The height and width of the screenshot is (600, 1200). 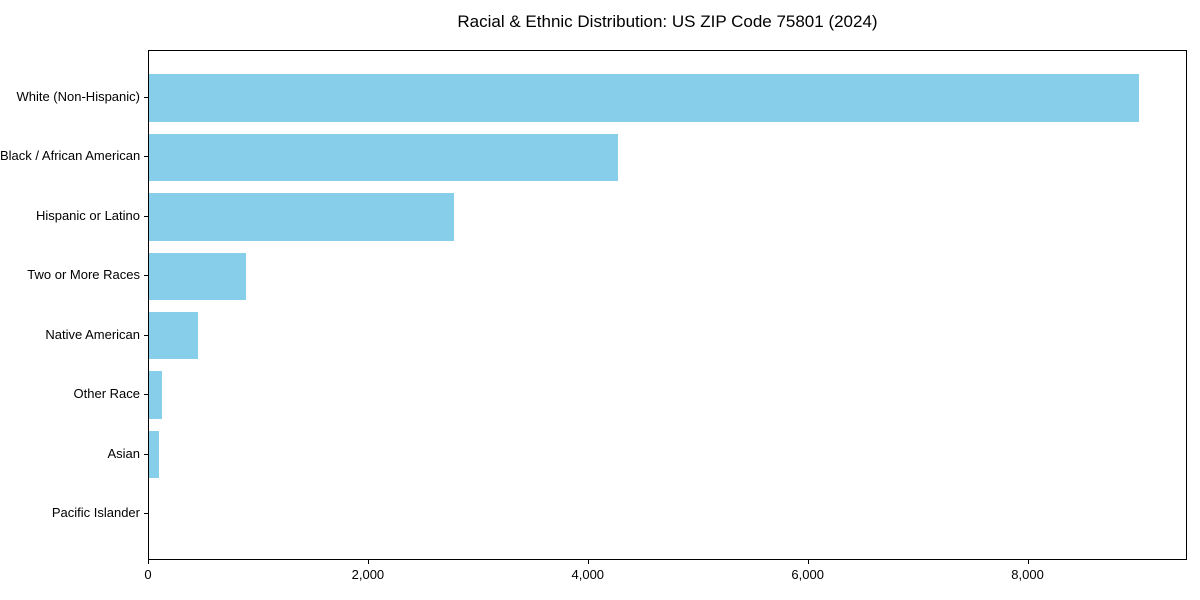 What do you see at coordinates (368, 574) in the screenshot?
I see `x-tick-label-2000: 2,000` at bounding box center [368, 574].